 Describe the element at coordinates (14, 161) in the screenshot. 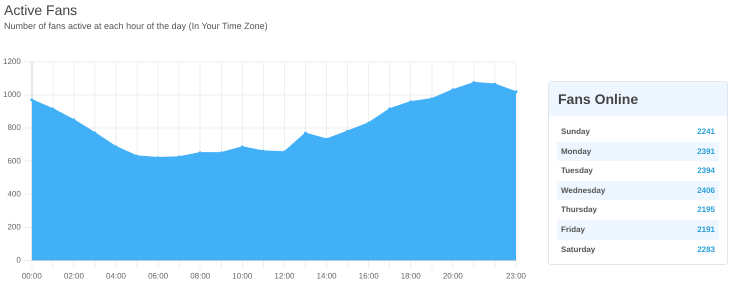

I see `y-tick-label: 600` at that location.